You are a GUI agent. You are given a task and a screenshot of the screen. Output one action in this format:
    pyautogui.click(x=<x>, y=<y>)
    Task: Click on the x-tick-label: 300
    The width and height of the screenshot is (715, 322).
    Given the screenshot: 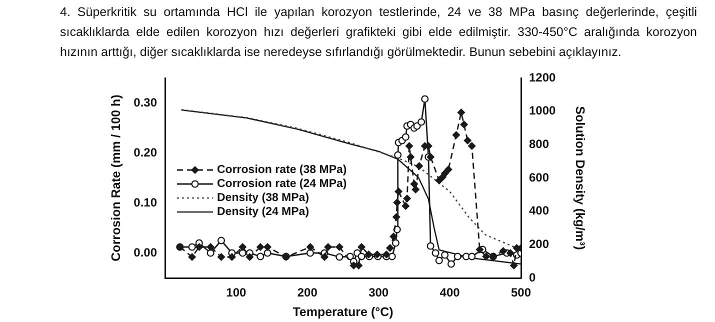 What is the action you would take?
    pyautogui.click(x=378, y=293)
    